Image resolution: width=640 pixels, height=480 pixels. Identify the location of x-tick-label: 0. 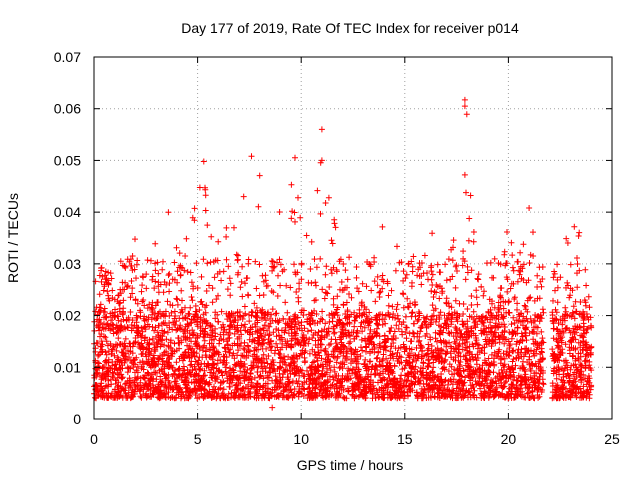
(94, 439).